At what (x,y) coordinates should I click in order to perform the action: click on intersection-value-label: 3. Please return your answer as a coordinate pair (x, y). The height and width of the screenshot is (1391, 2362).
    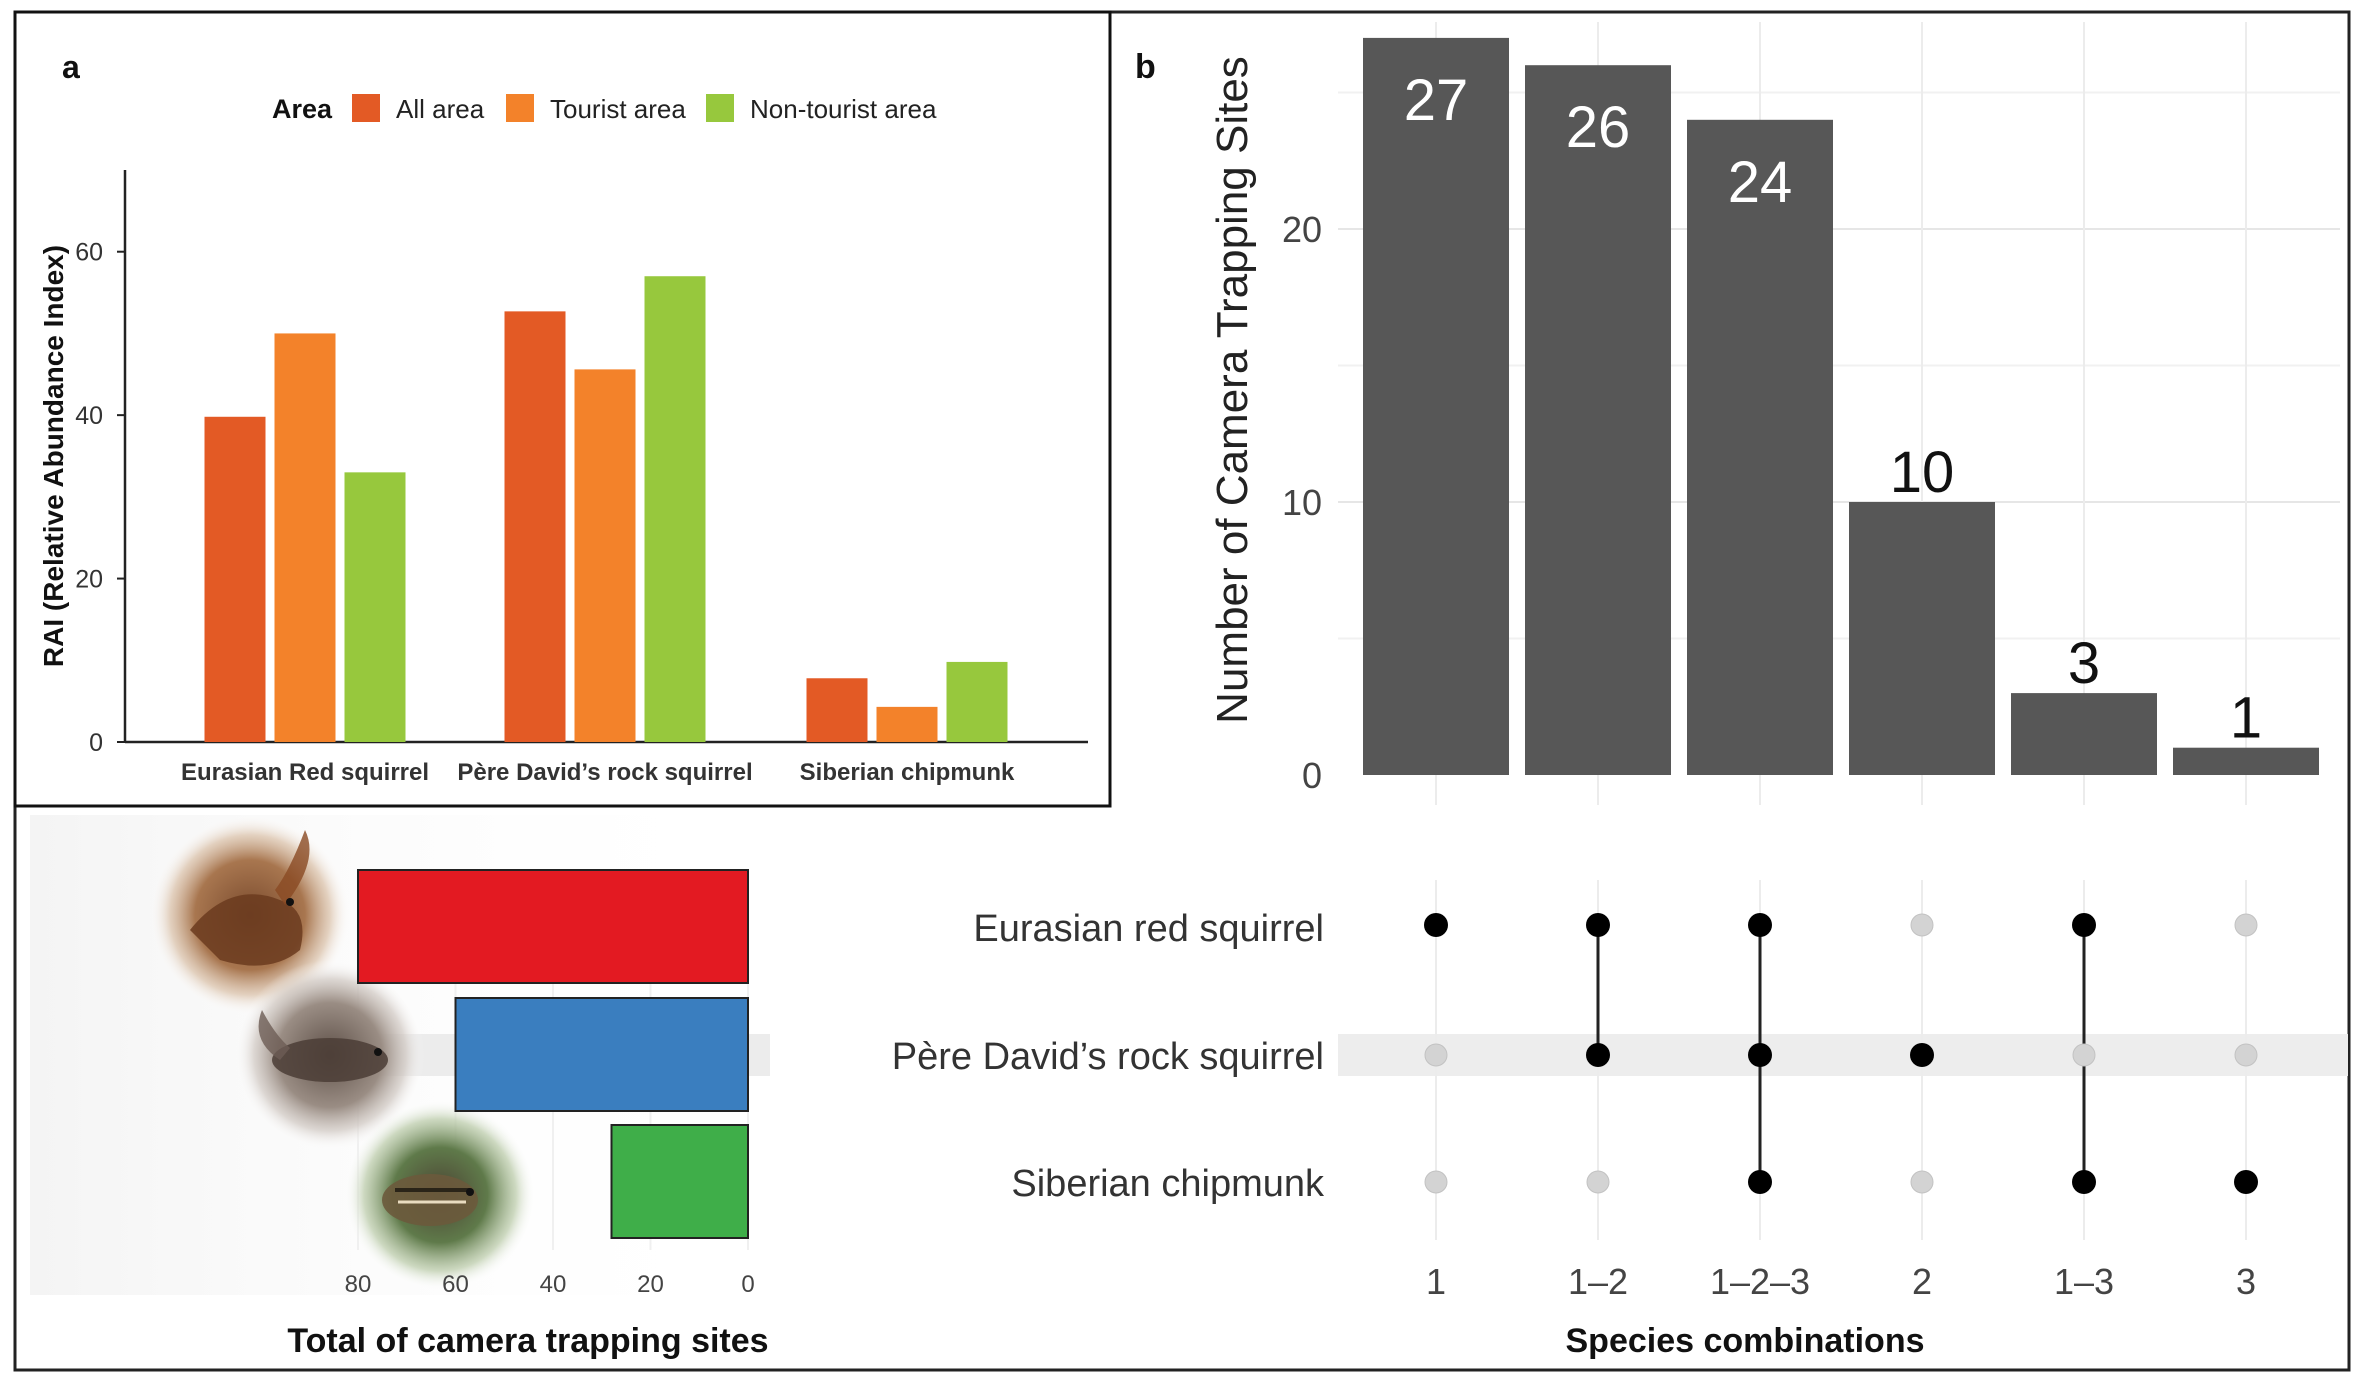
    Looking at the image, I should click on (2084, 663).